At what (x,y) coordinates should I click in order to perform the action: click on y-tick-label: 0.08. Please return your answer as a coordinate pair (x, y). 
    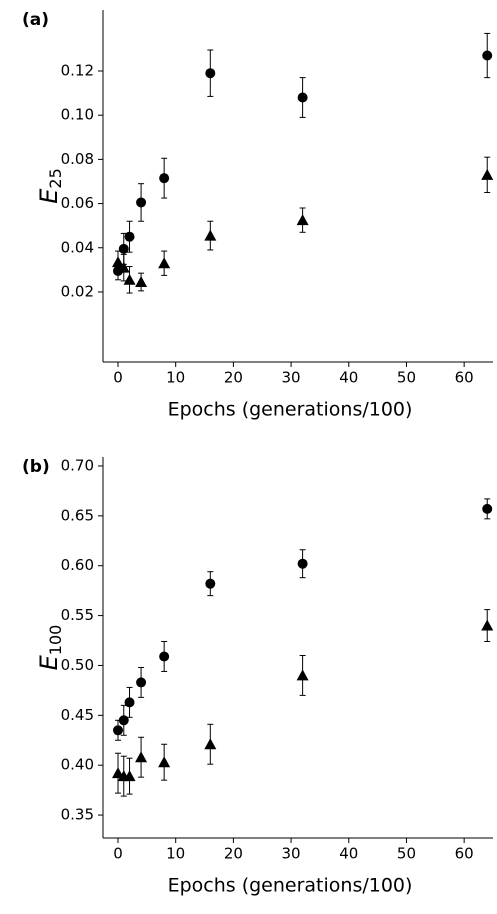
    Looking at the image, I should click on (77, 159).